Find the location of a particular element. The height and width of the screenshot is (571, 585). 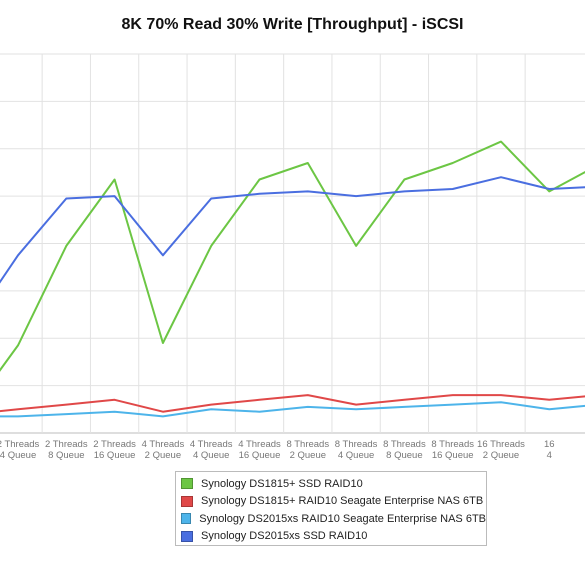

x-tick-label: 4 Threads 4 Queue is located at coordinates (211, 450).